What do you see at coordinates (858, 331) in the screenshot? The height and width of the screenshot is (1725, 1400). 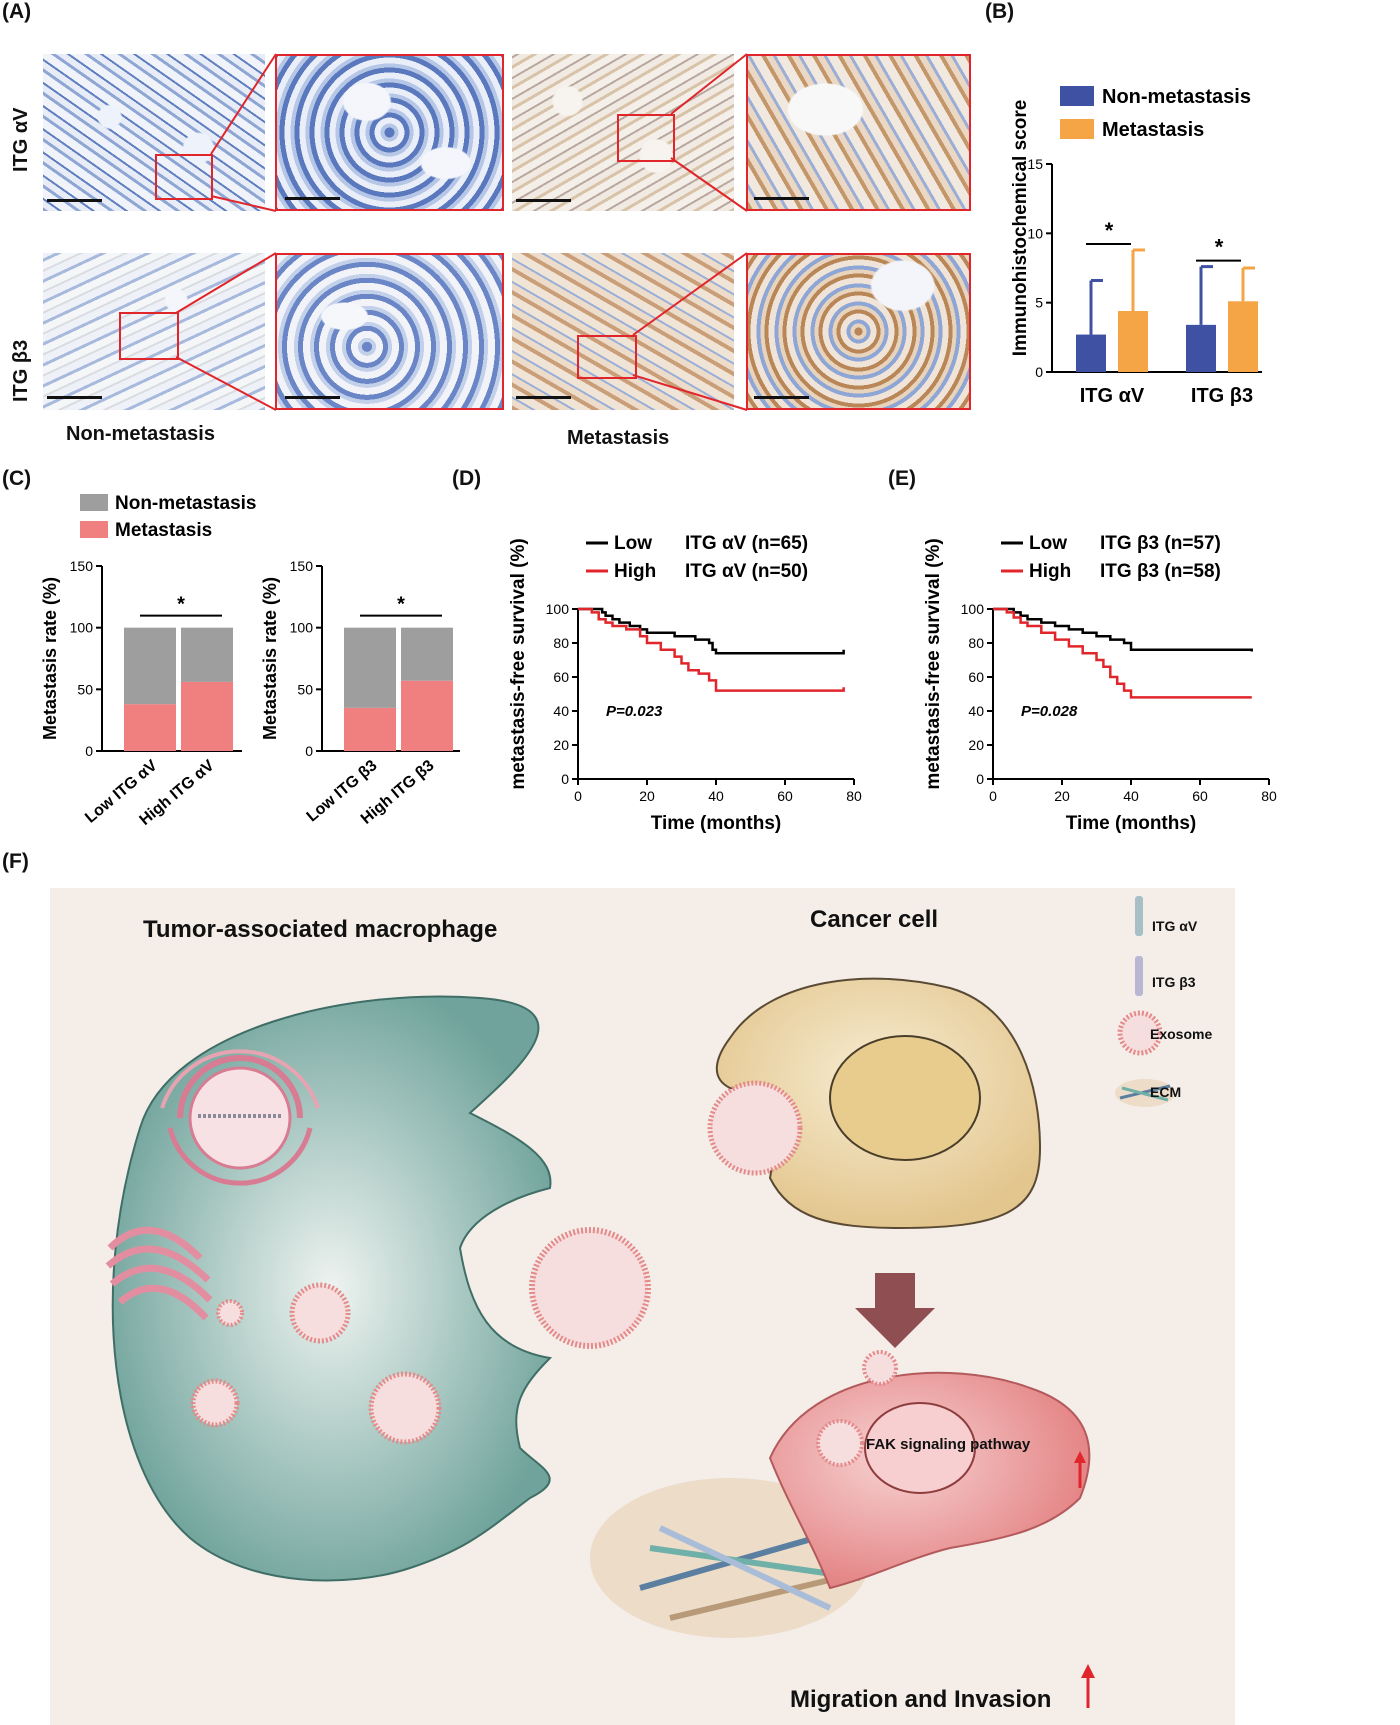 I see `micrograph-met-b3-zoom` at bounding box center [858, 331].